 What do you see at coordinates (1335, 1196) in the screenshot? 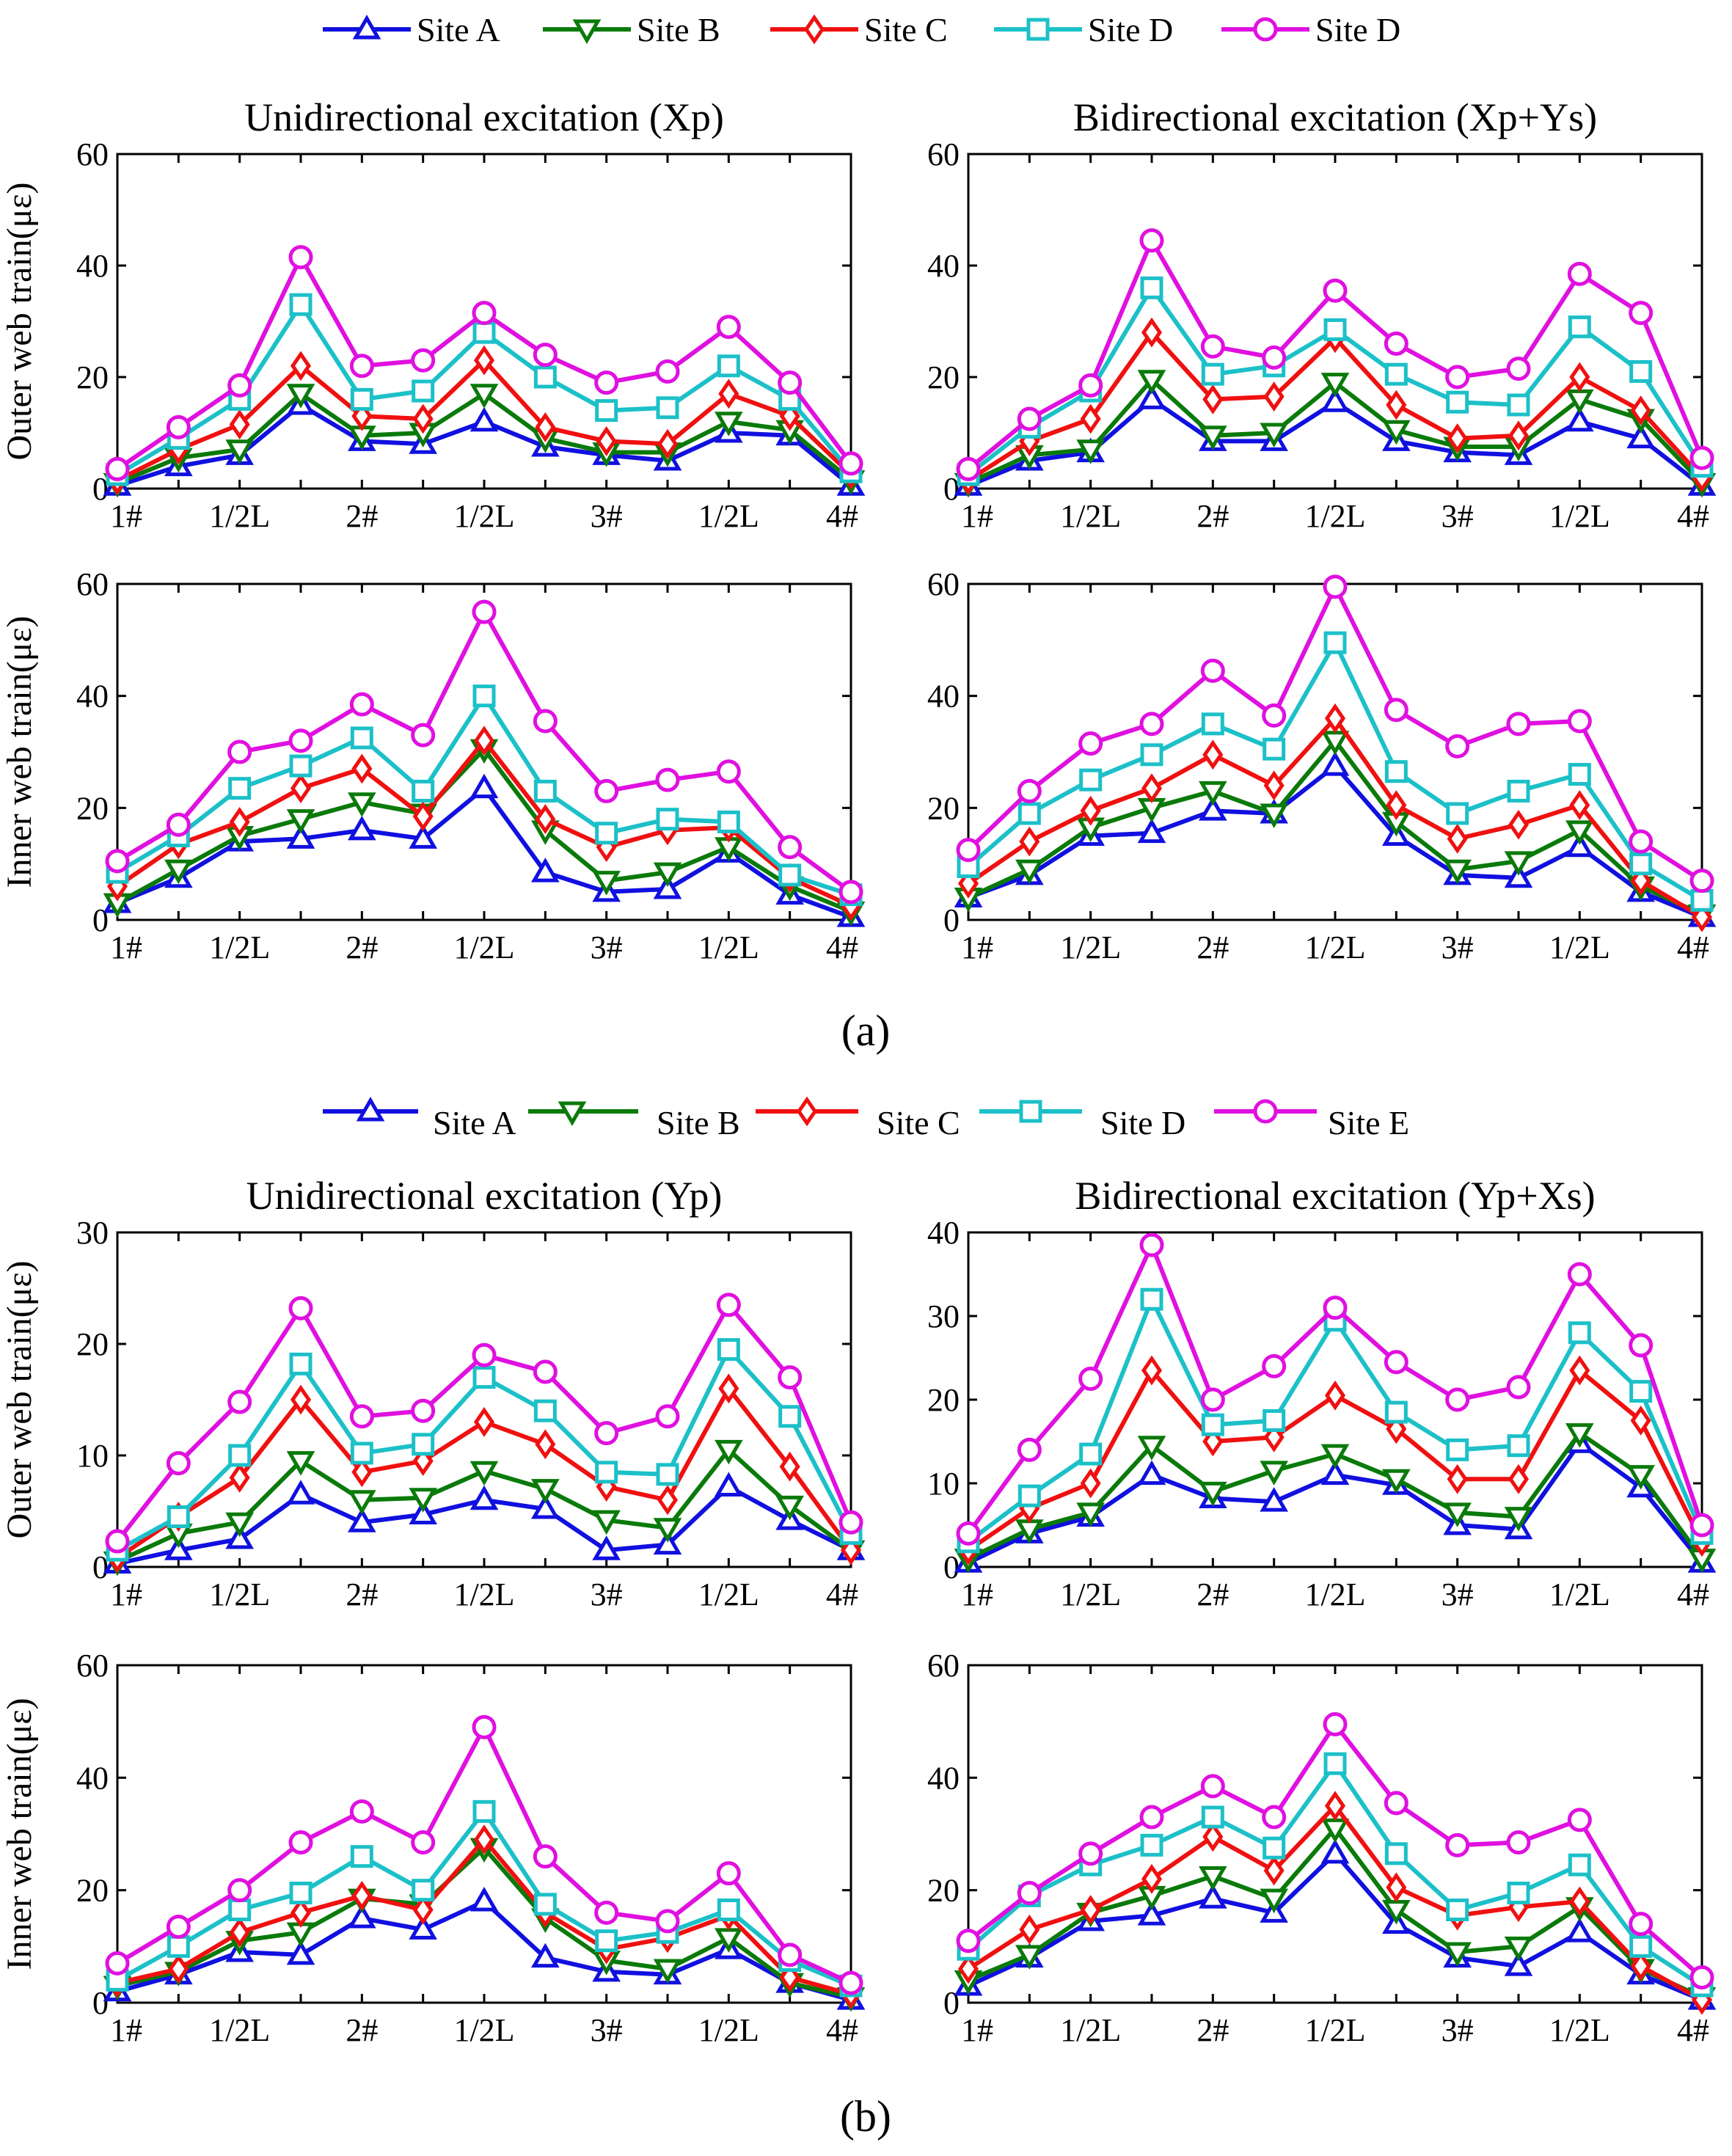
I see `chart-title: Bidirectional excitation (Yp+Xs)` at bounding box center [1335, 1196].